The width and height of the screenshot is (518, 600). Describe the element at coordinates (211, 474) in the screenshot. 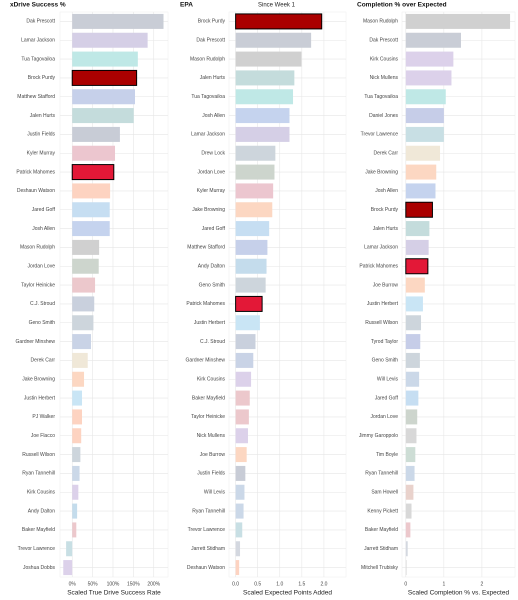

I see `y-tick-label: Justin Fields` at that location.